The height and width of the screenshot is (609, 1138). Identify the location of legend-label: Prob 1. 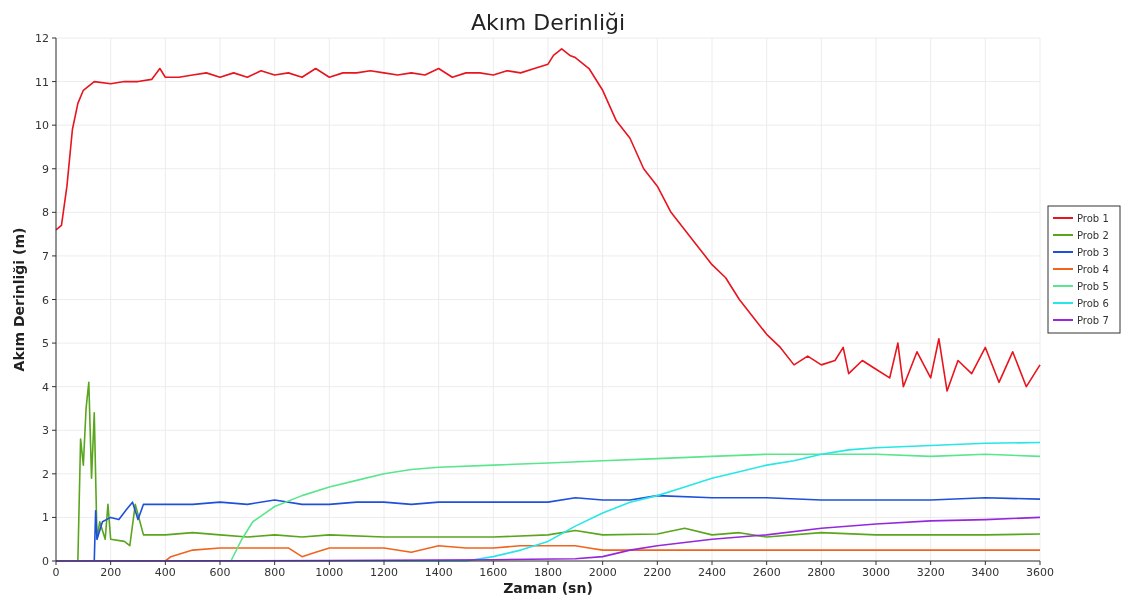
(1093, 218).